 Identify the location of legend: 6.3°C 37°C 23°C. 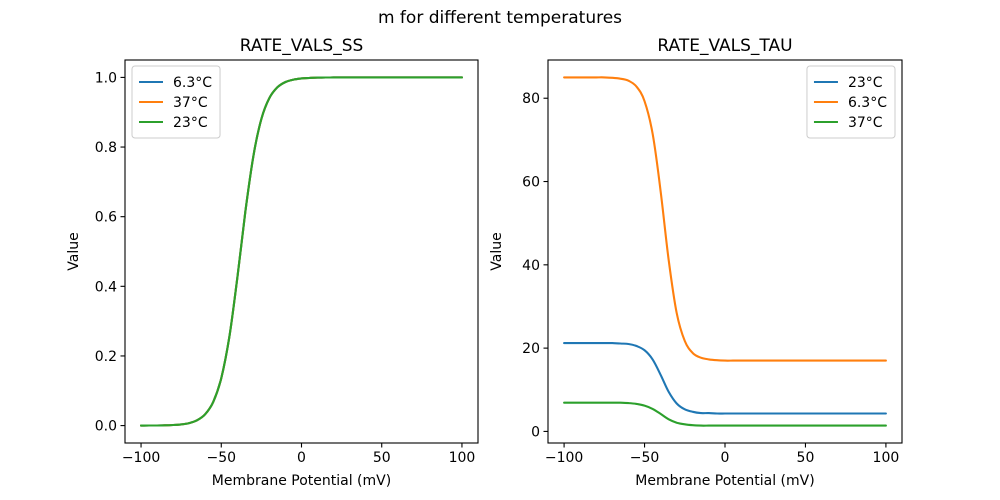
(176, 102).